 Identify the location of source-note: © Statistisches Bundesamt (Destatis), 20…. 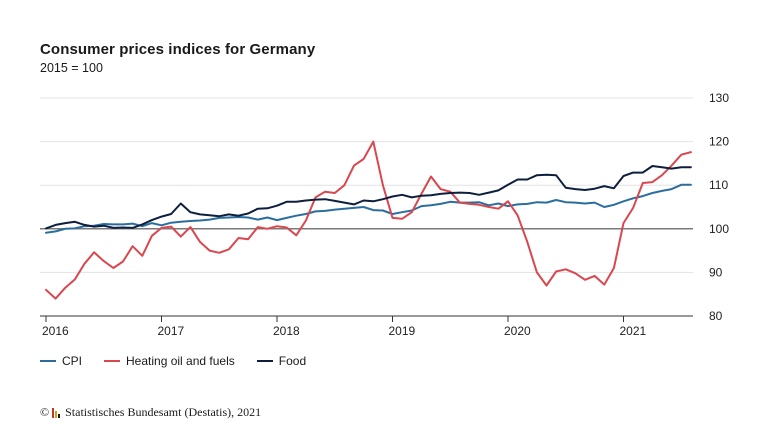
(150, 412).